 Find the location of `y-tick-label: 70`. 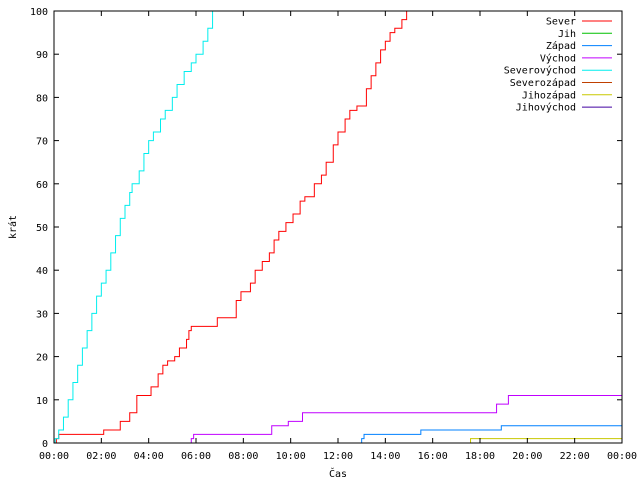

y-tick-label: 70 is located at coordinates (42, 142).